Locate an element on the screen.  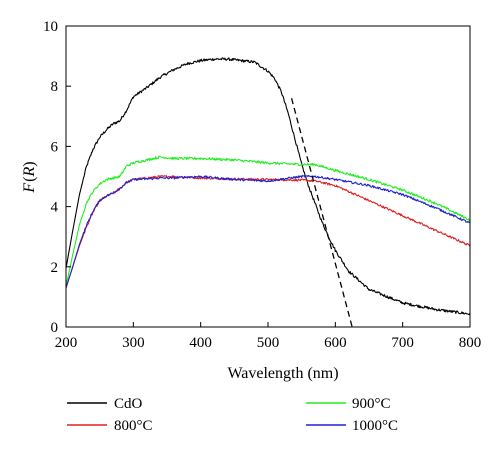
annotation-layer is located at coordinates (321, 213).